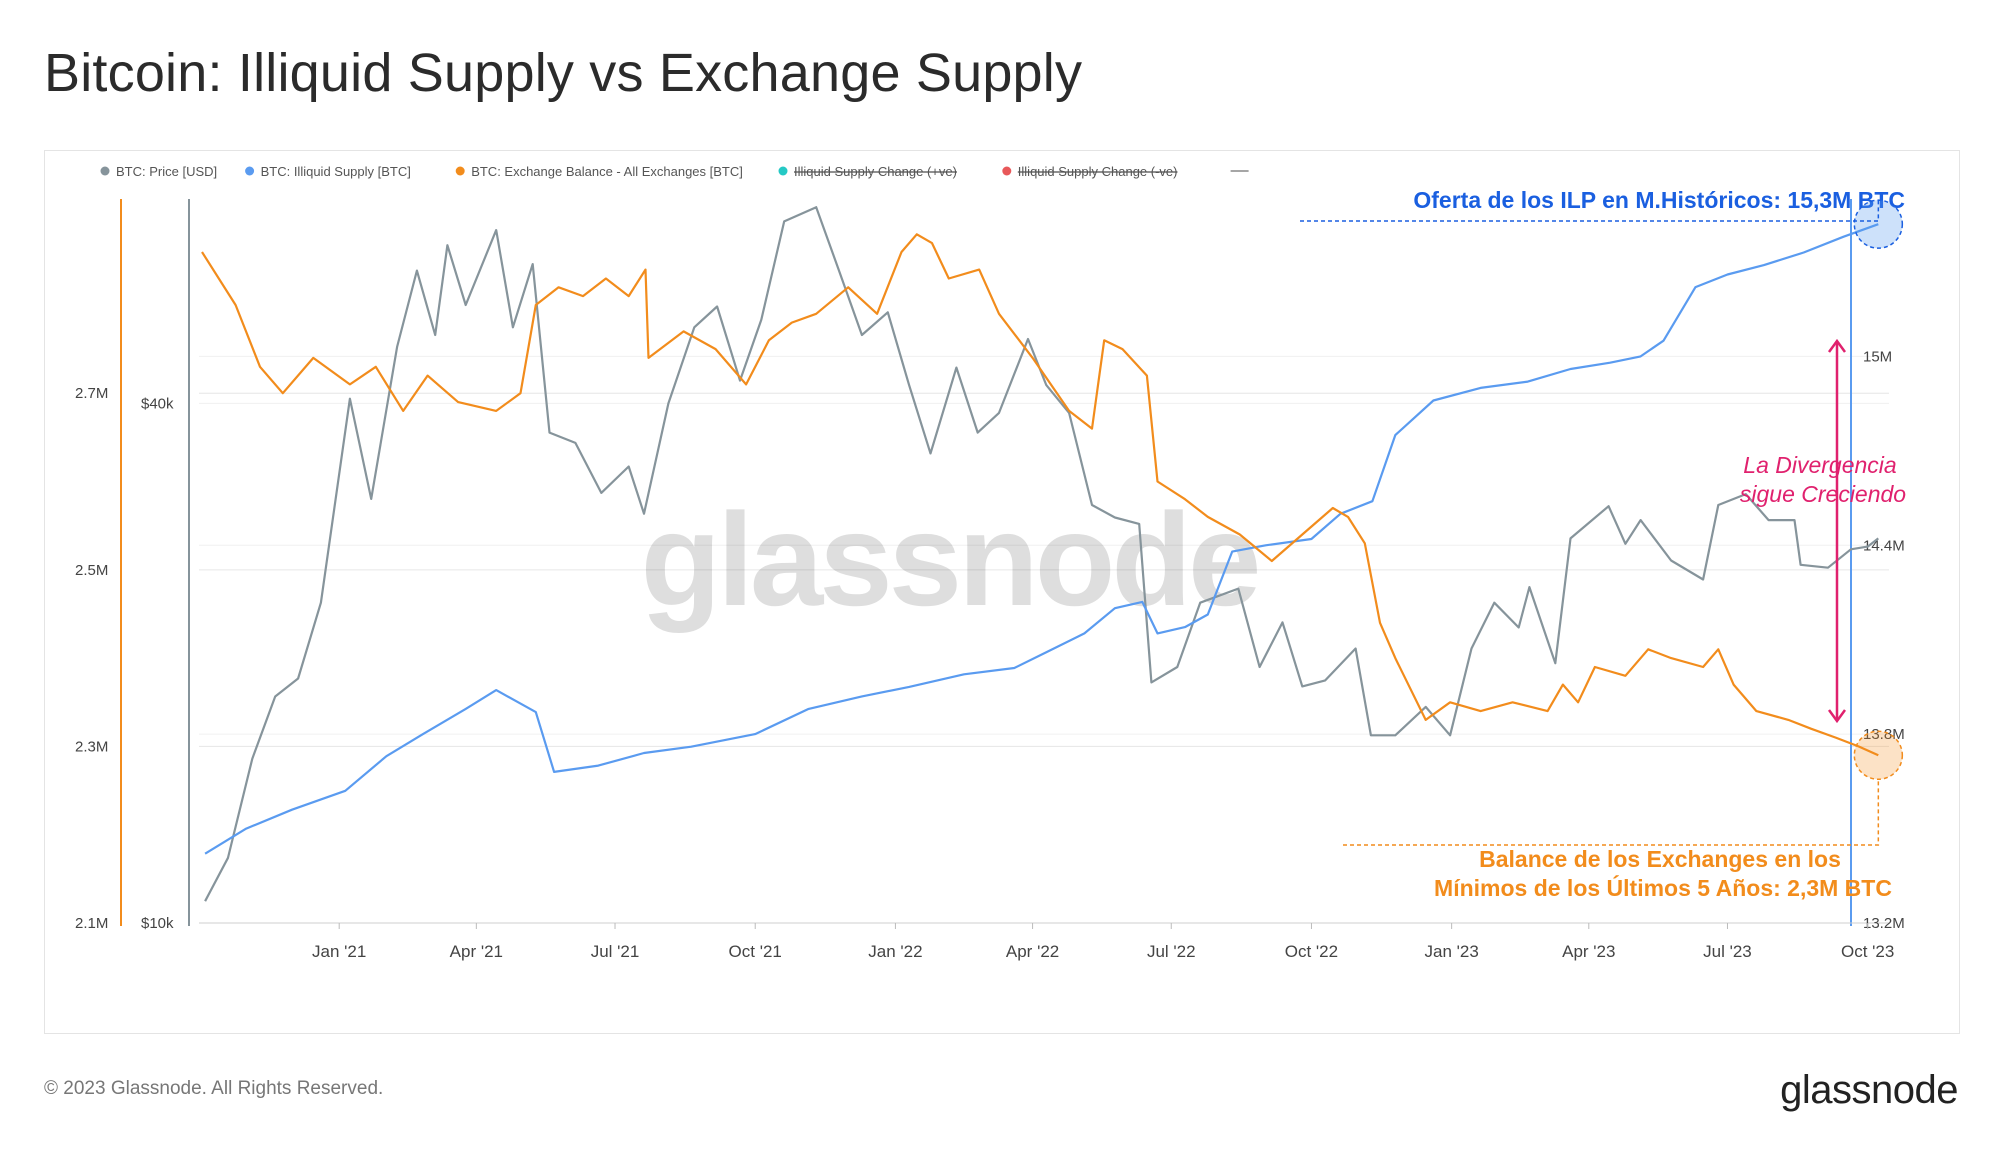 This screenshot has width=2000, height=1152. Describe the element at coordinates (214, 1088) in the screenshot. I see `copyright: © 2023 Glassnode. All Rights Reserved.` at that location.